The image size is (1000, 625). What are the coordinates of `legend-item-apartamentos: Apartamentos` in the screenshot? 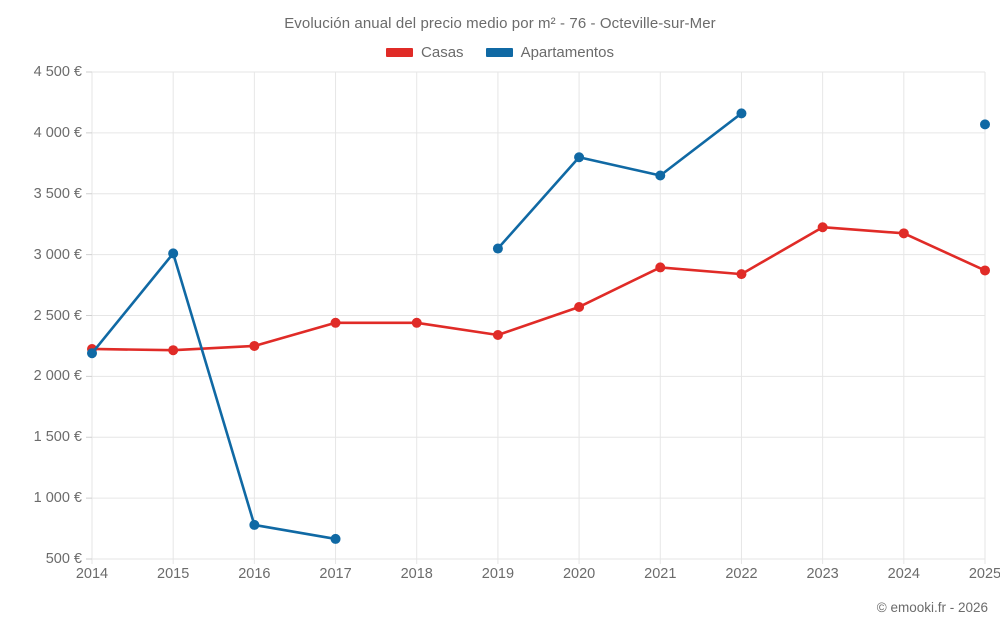 It's located at (549, 52).